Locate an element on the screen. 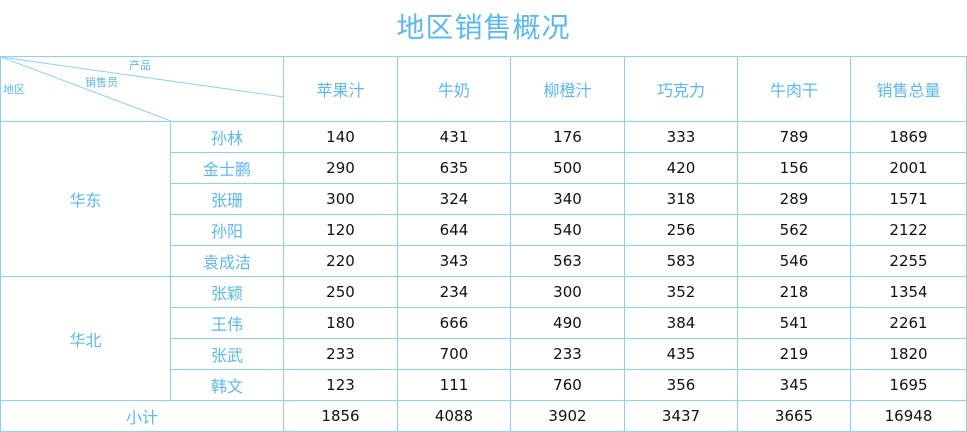  value-cell: 318 is located at coordinates (681, 199).